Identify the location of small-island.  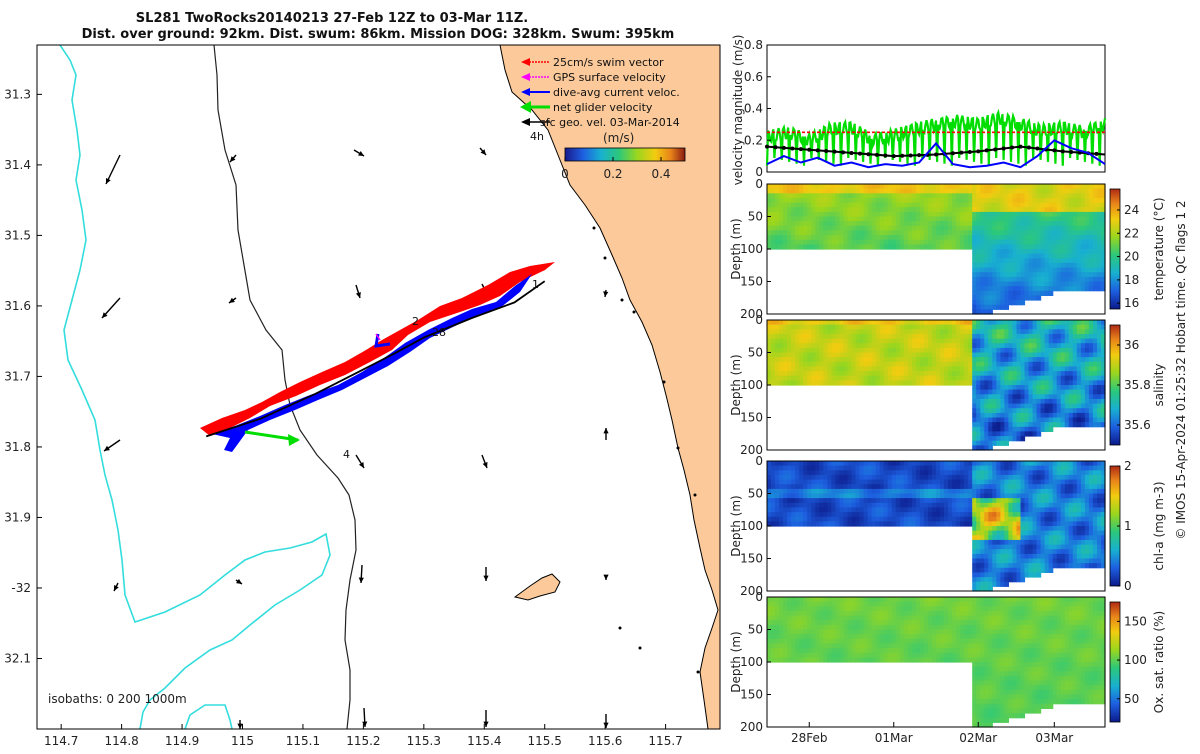
(634, 312).